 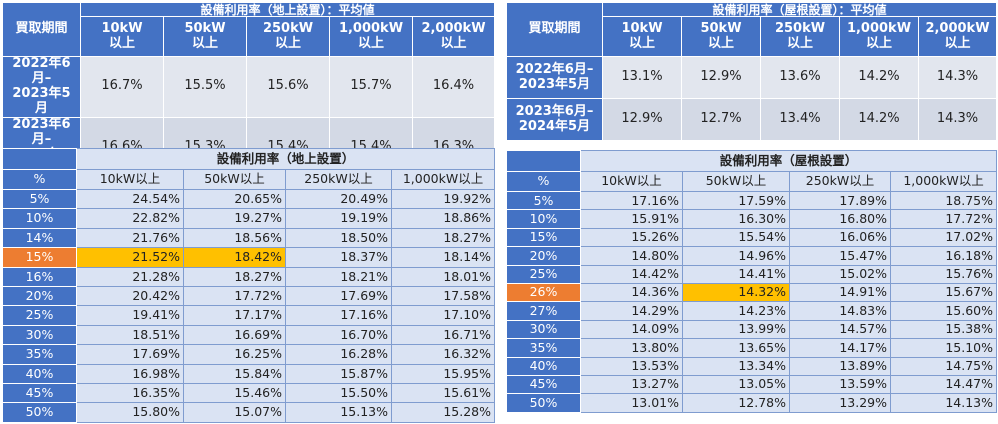 I want to click on cell: 13.27%, so click(x=631, y=384).